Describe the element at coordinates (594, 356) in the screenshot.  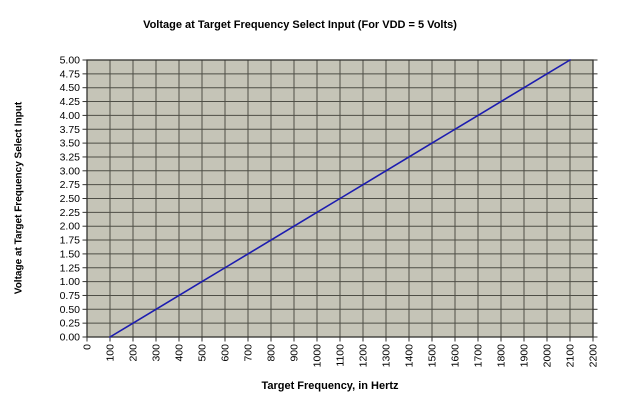
I see `x-tick-label: 2200` at that location.